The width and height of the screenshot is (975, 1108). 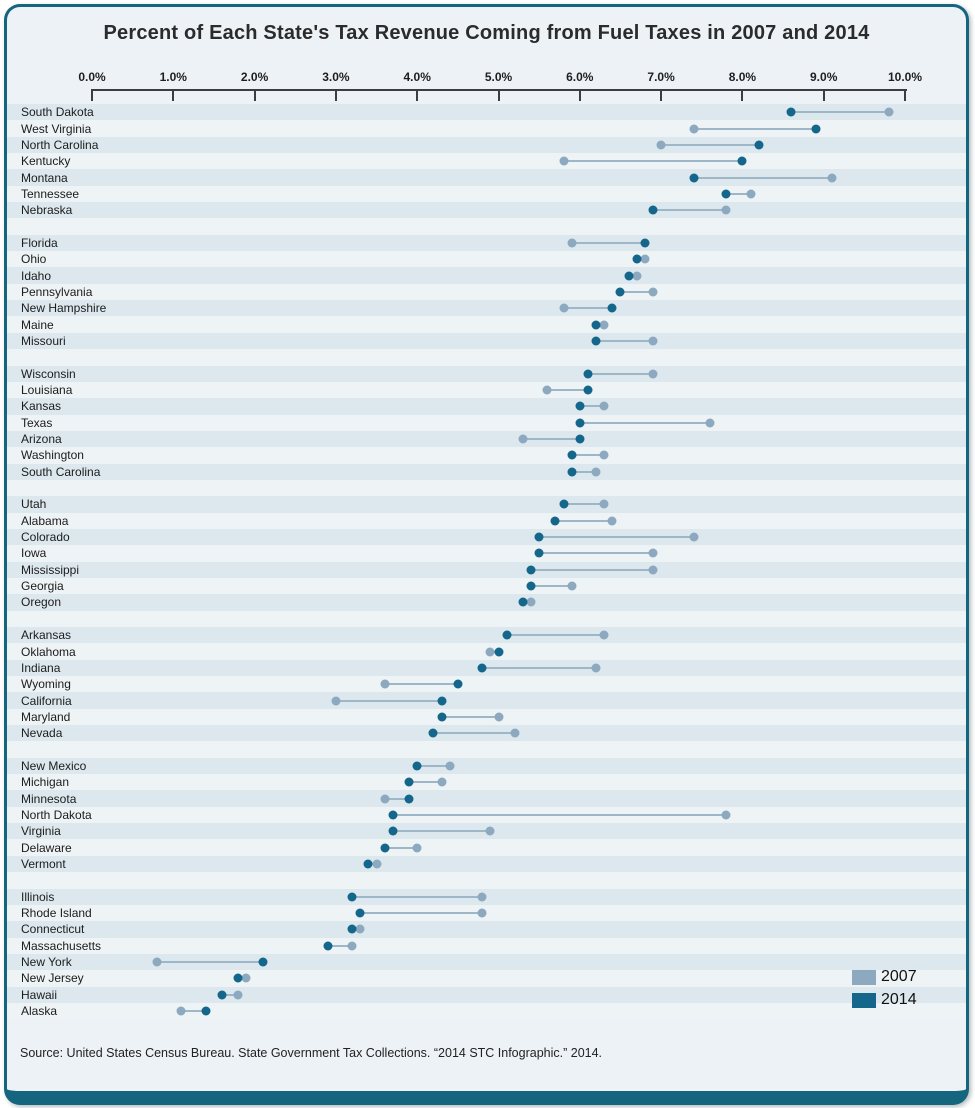 What do you see at coordinates (56, 913) in the screenshot?
I see `state-label: Rhode Island` at bounding box center [56, 913].